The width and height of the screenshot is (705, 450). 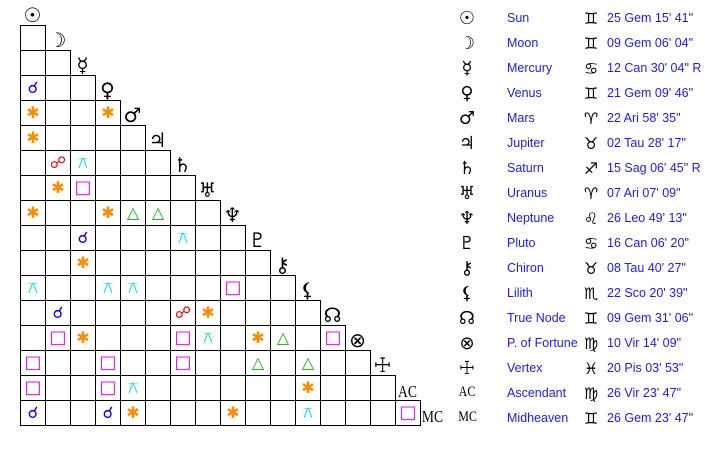 What do you see at coordinates (158, 163) in the screenshot?
I see `aspect-cell-saturn-jupiter` at bounding box center [158, 163].